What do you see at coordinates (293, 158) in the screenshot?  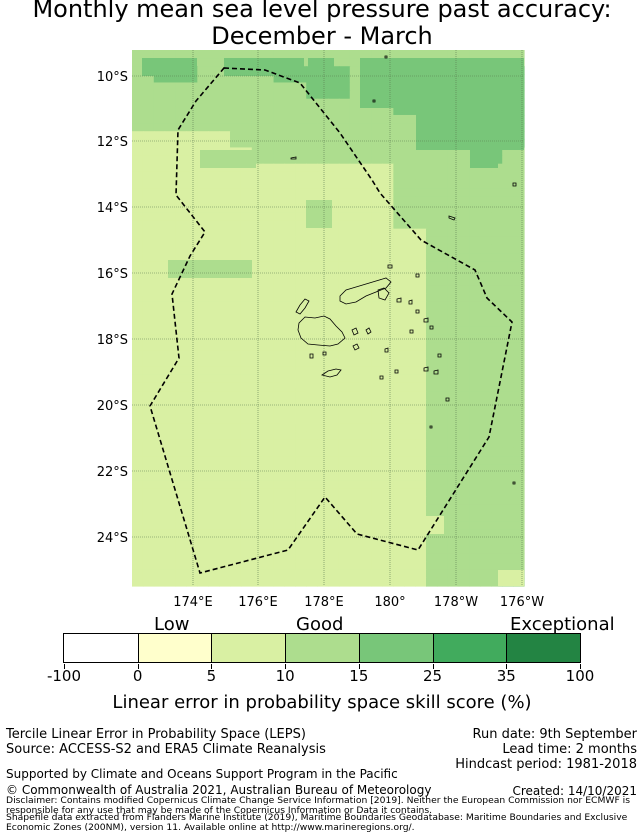 I see `island-rotuma` at bounding box center [293, 158].